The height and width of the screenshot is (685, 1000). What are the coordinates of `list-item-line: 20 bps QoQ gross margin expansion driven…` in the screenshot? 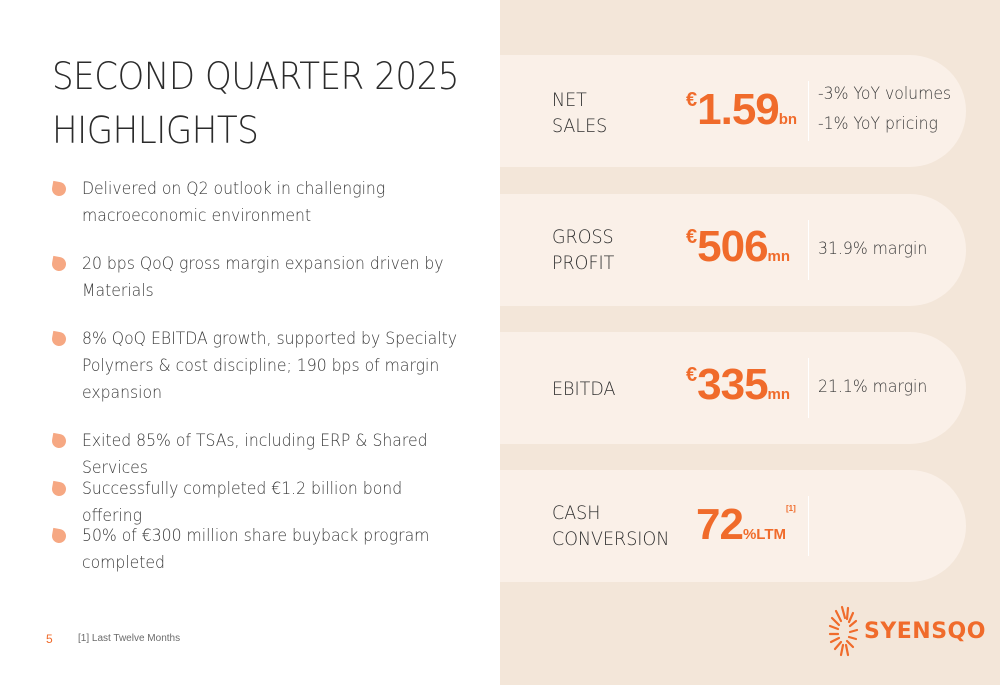 It's located at (263, 264).